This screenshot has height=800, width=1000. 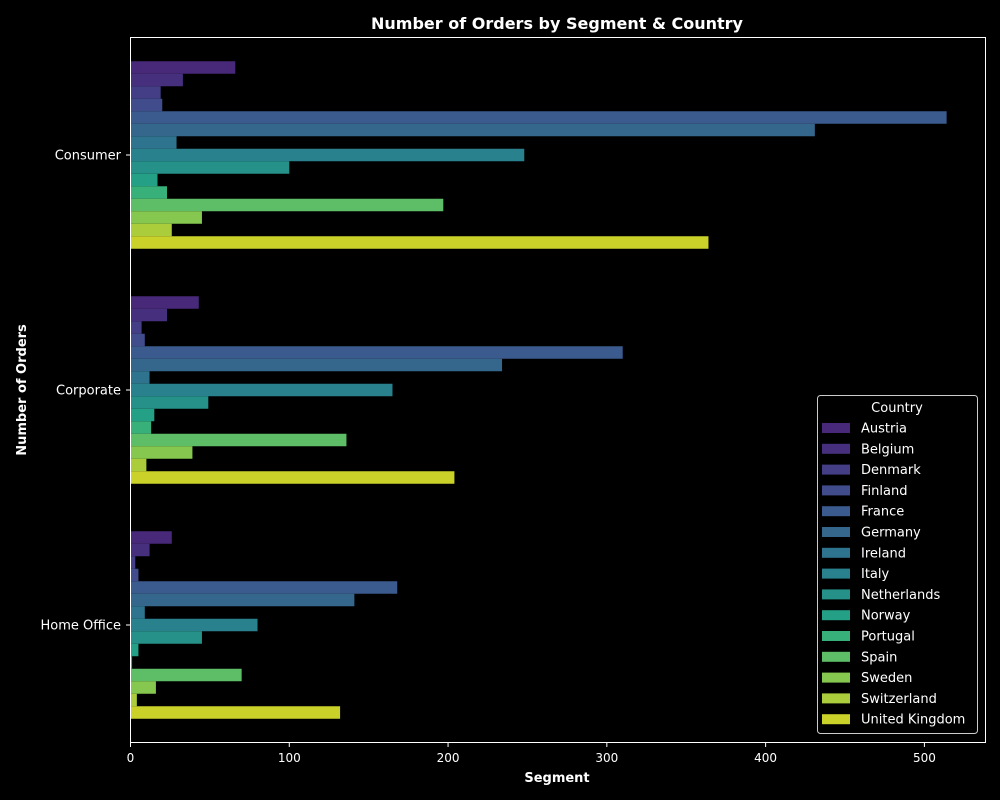 I want to click on bar-corporate-ireland, so click(x=140, y=377).